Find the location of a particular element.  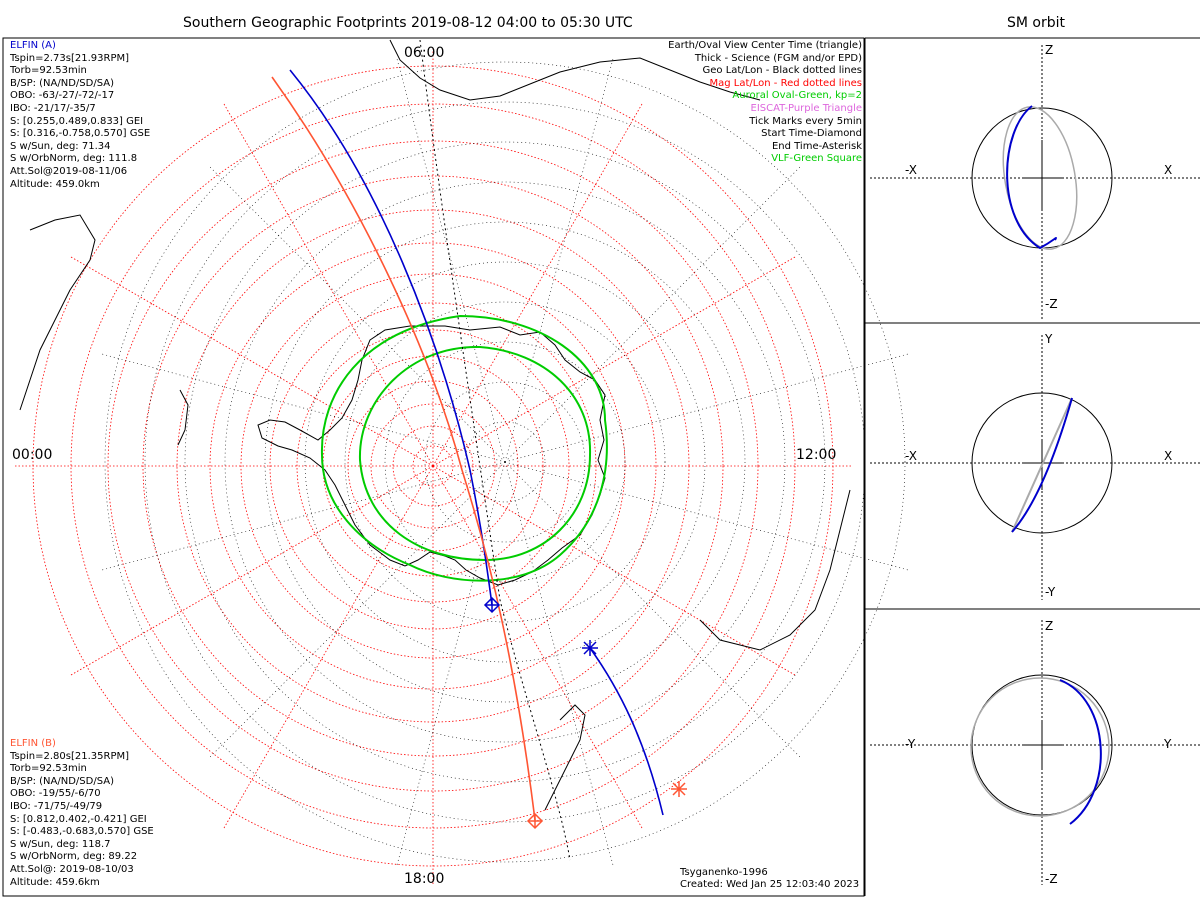

elfin-b-line: Tspin=2.80s[21.35RPM] is located at coordinates (70, 756).